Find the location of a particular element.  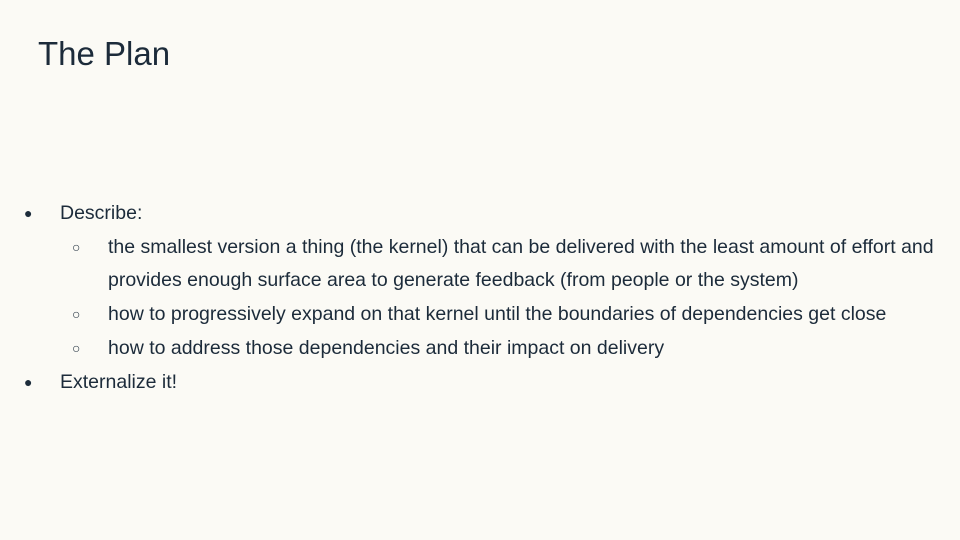

bullet-describe: ● Describe: is located at coordinates (480, 214).